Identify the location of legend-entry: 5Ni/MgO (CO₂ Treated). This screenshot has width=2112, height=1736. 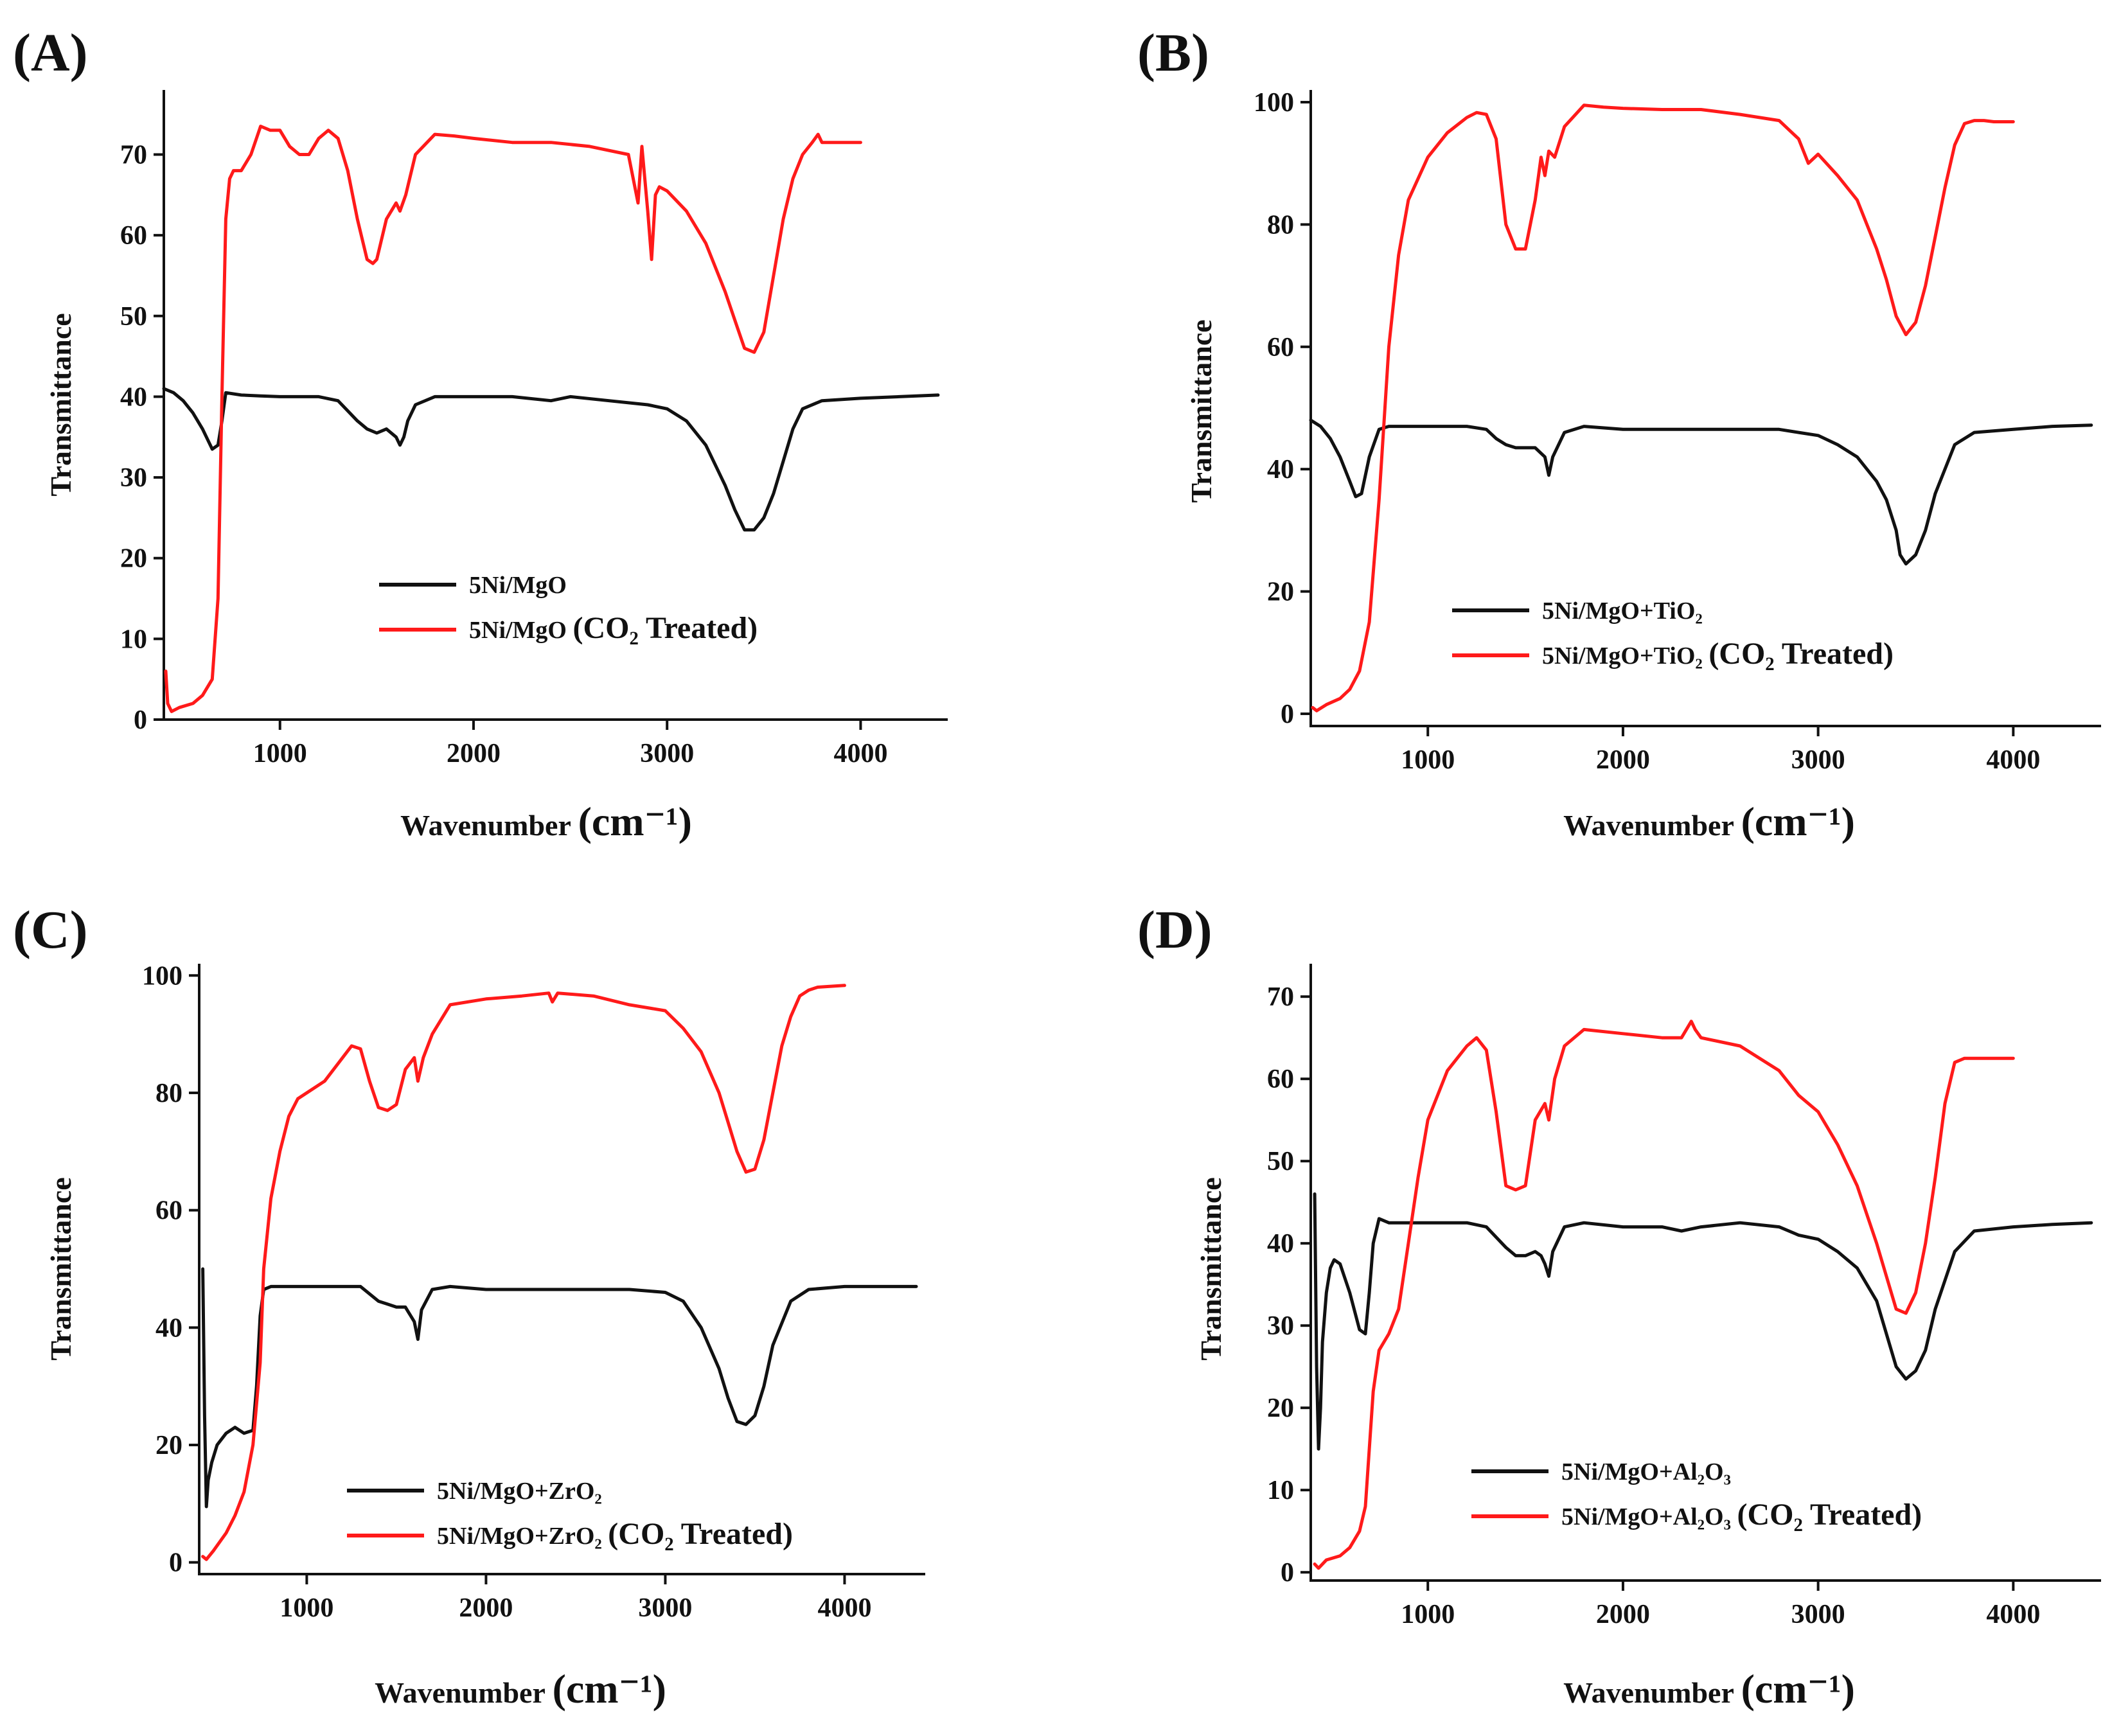
(614, 628).